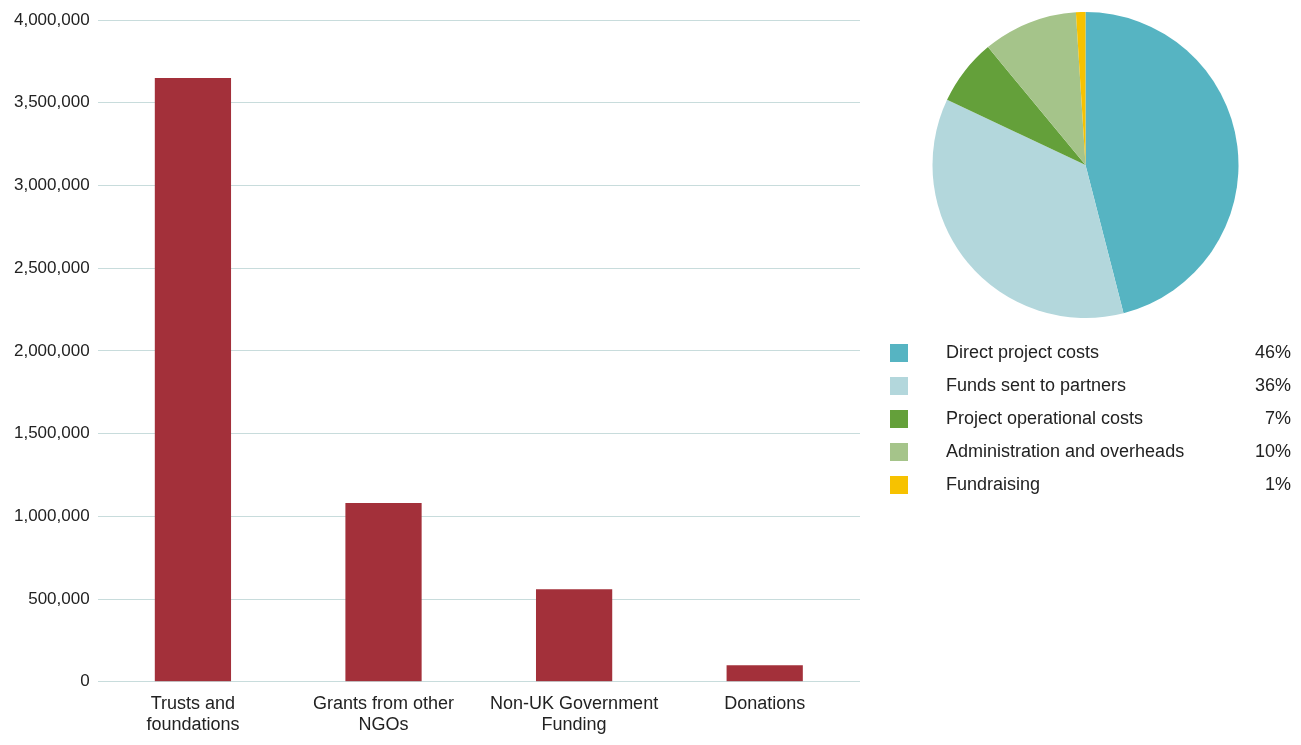 The image size is (1301, 745). What do you see at coordinates (51, 267) in the screenshot?
I see `y-tick-label: 2,500,000` at bounding box center [51, 267].